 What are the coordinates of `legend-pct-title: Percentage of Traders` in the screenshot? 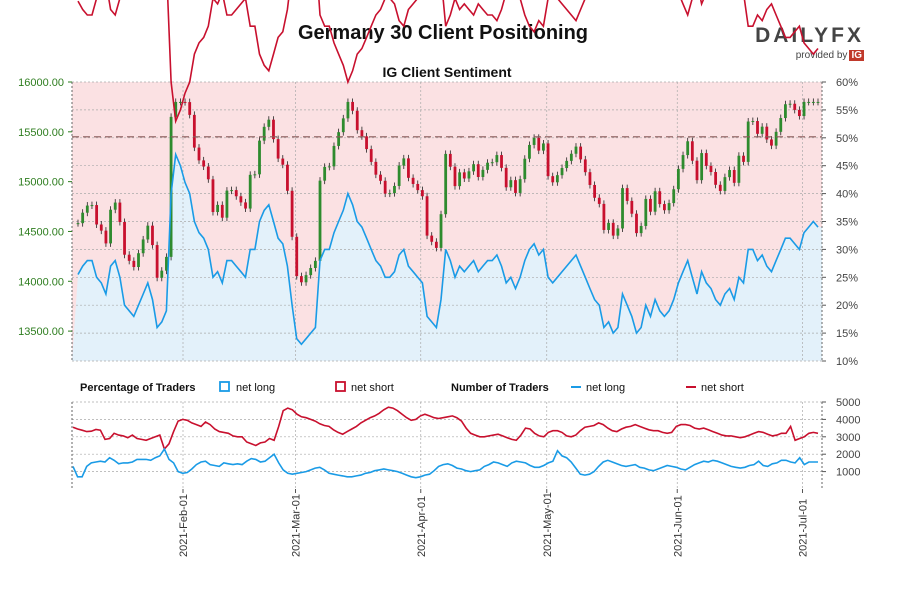 It's located at (138, 388).